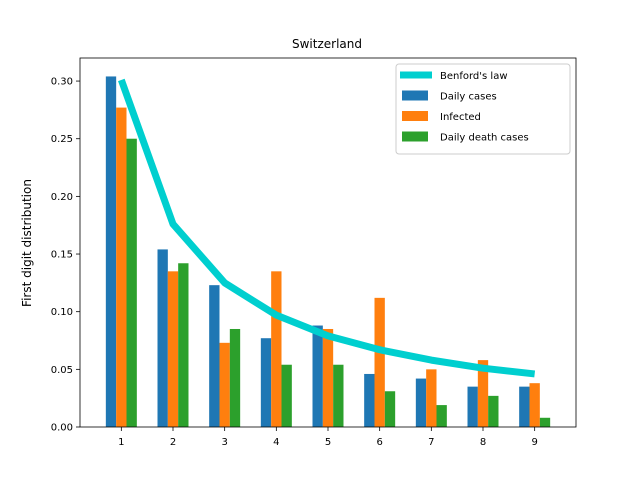 Image resolution: width=640 pixels, height=480 pixels. I want to click on legend-box, so click(483, 109).